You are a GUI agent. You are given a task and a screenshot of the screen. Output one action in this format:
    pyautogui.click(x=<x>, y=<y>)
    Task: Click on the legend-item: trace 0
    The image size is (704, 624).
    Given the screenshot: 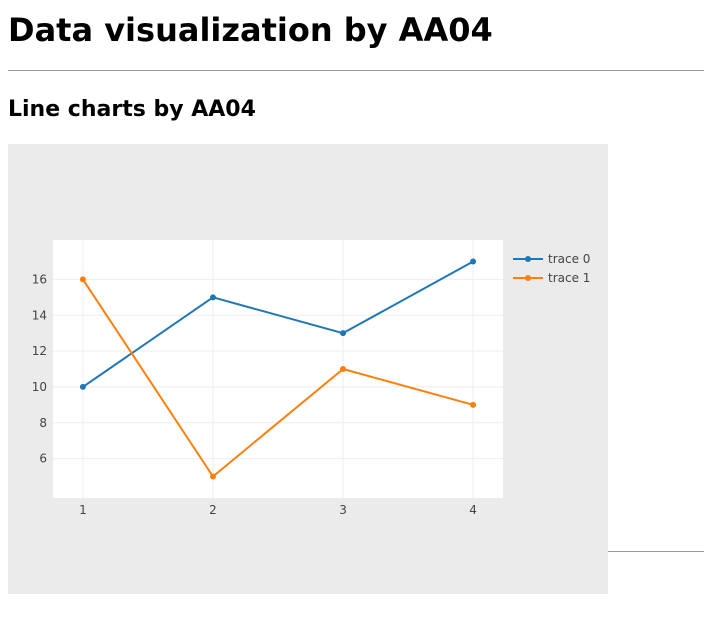 What is the action you would take?
    pyautogui.click(x=551, y=259)
    